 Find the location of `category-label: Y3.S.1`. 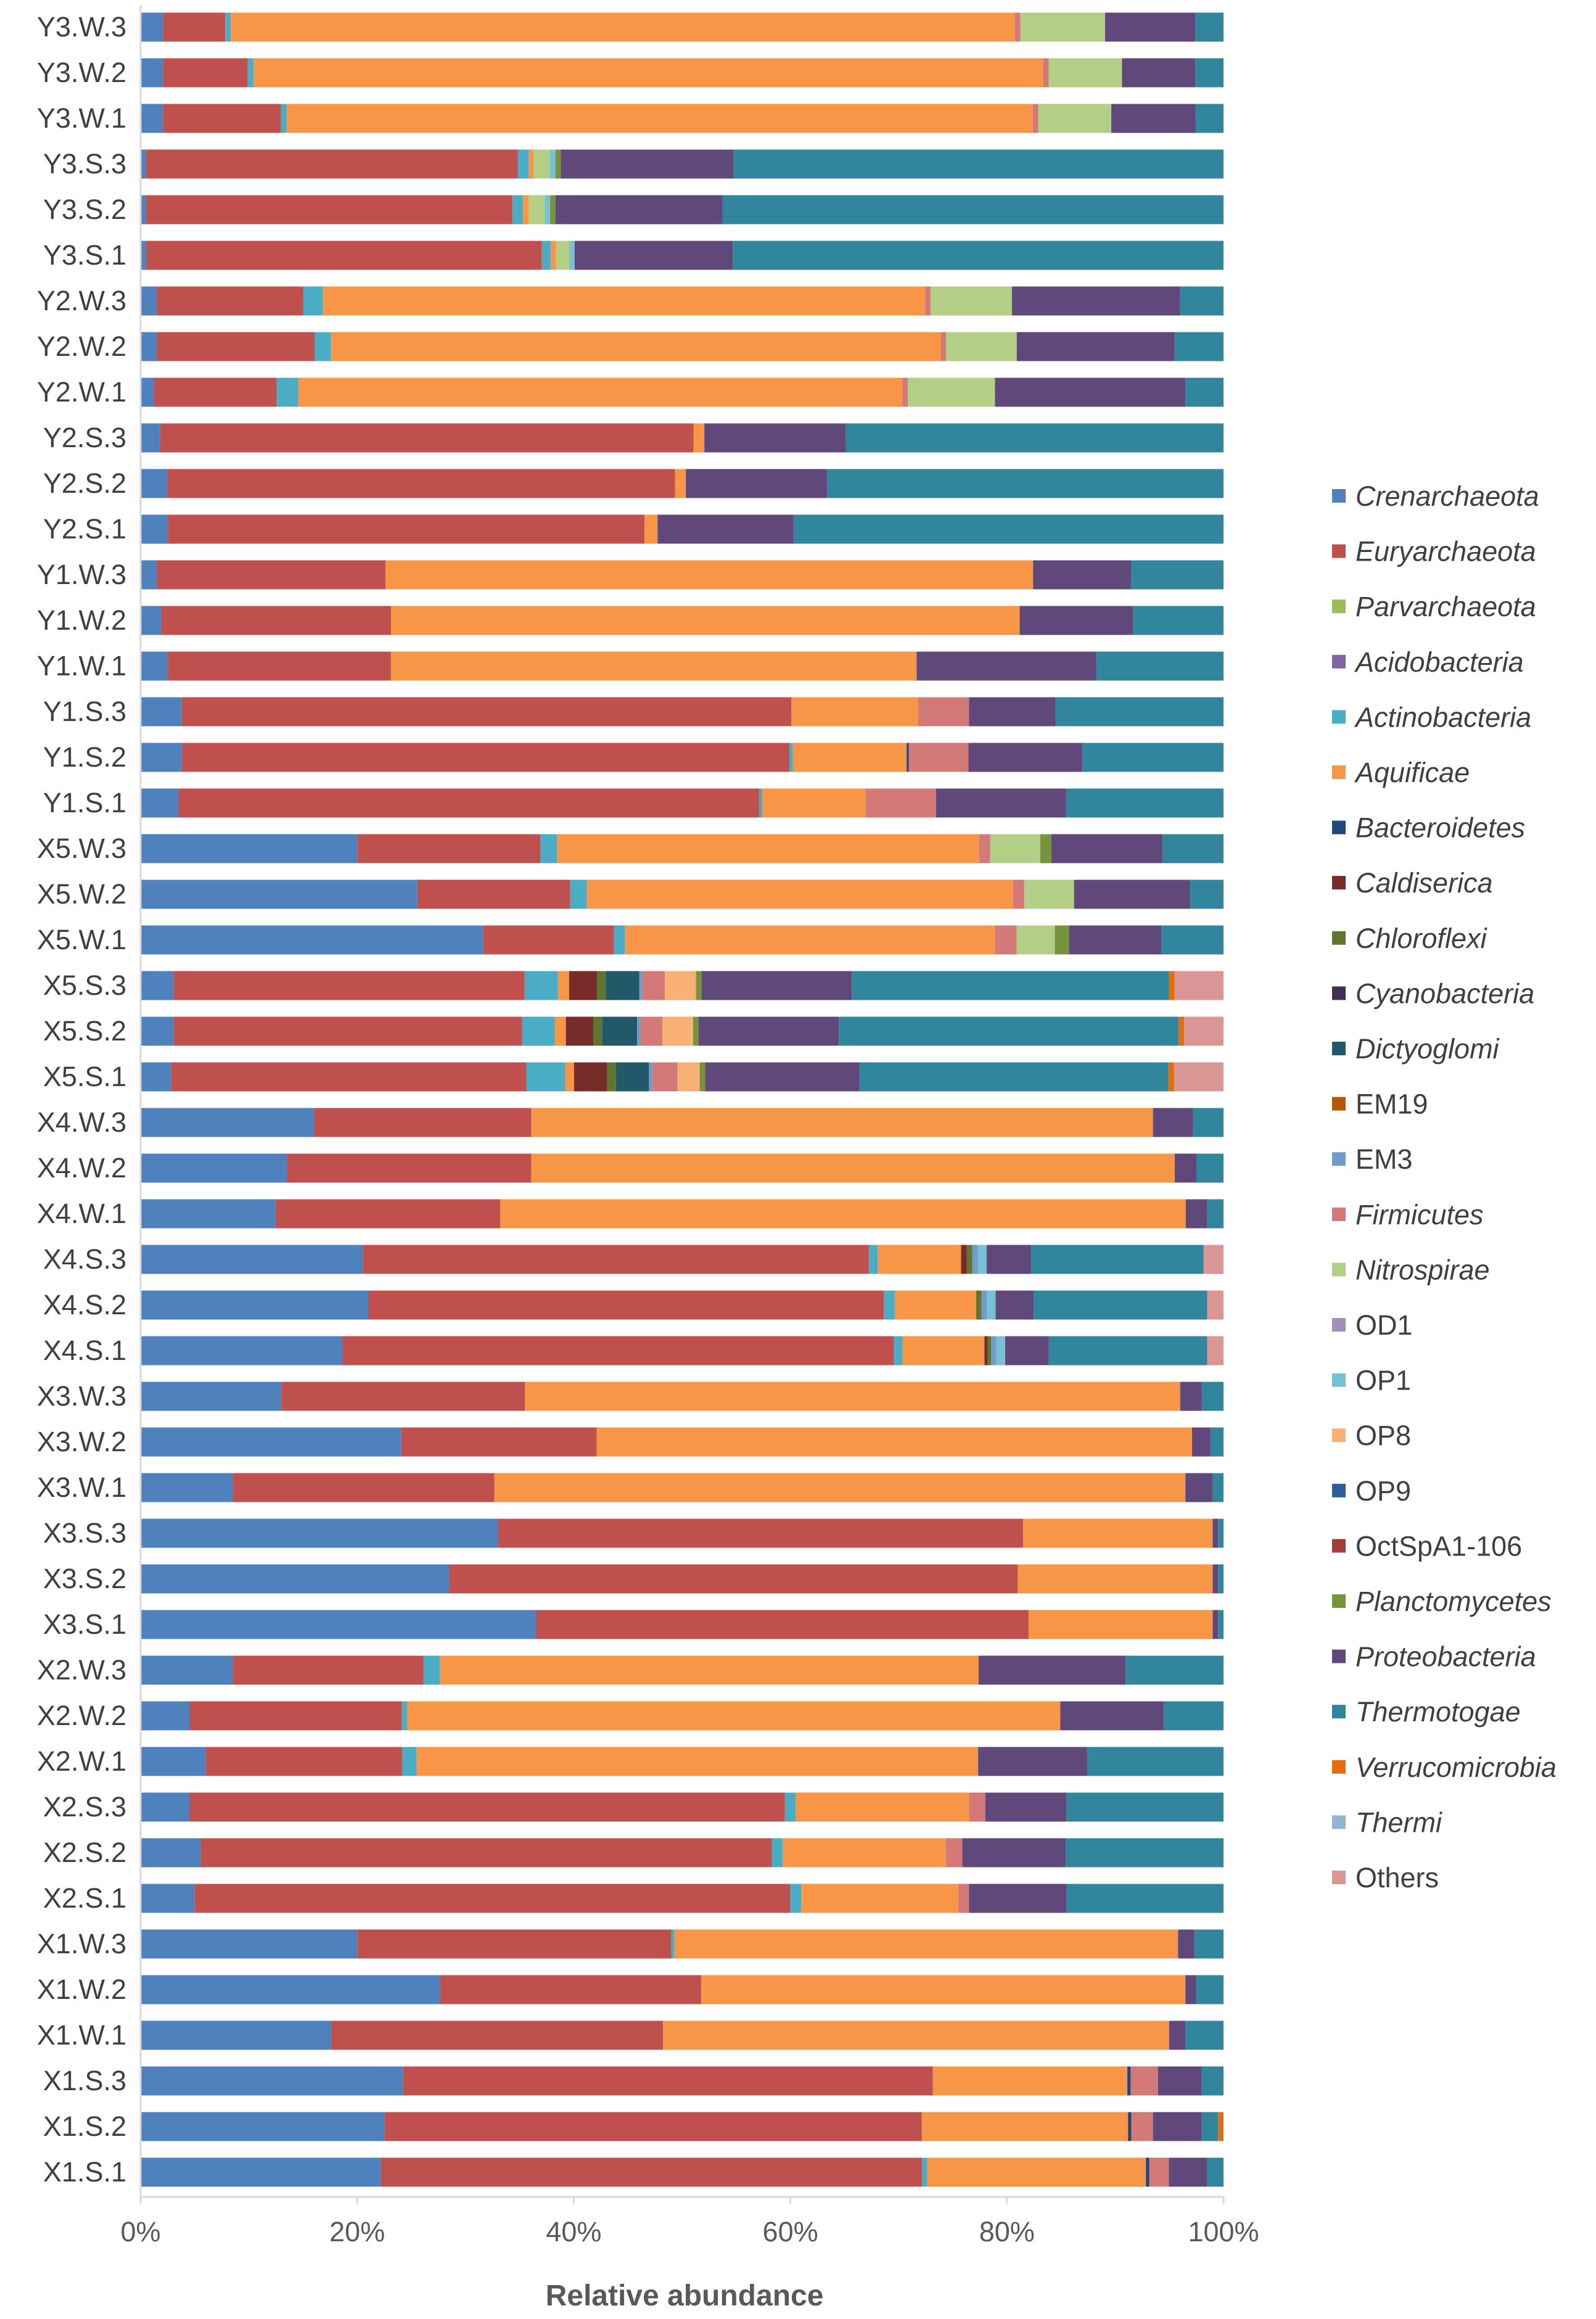

category-label: Y3.S.1 is located at coordinates (84, 255).